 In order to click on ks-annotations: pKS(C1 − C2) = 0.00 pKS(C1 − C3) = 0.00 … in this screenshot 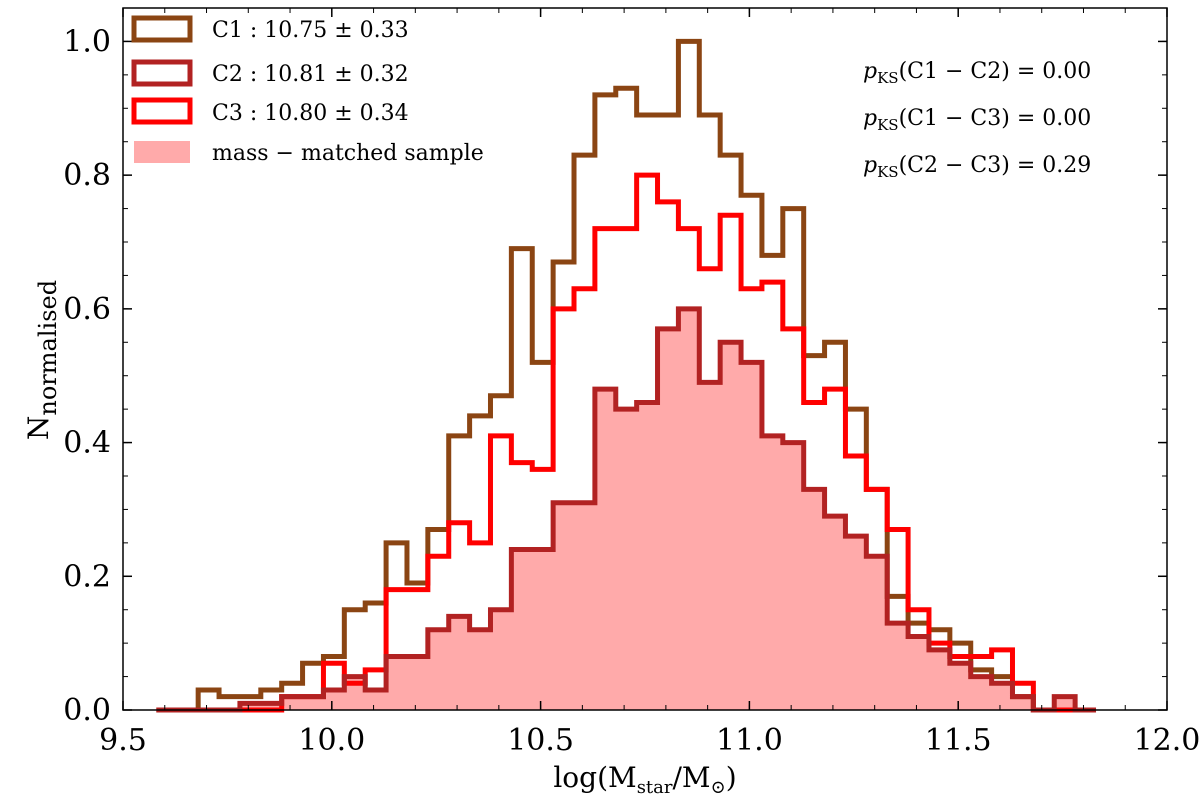, I will do `click(977, 120)`.